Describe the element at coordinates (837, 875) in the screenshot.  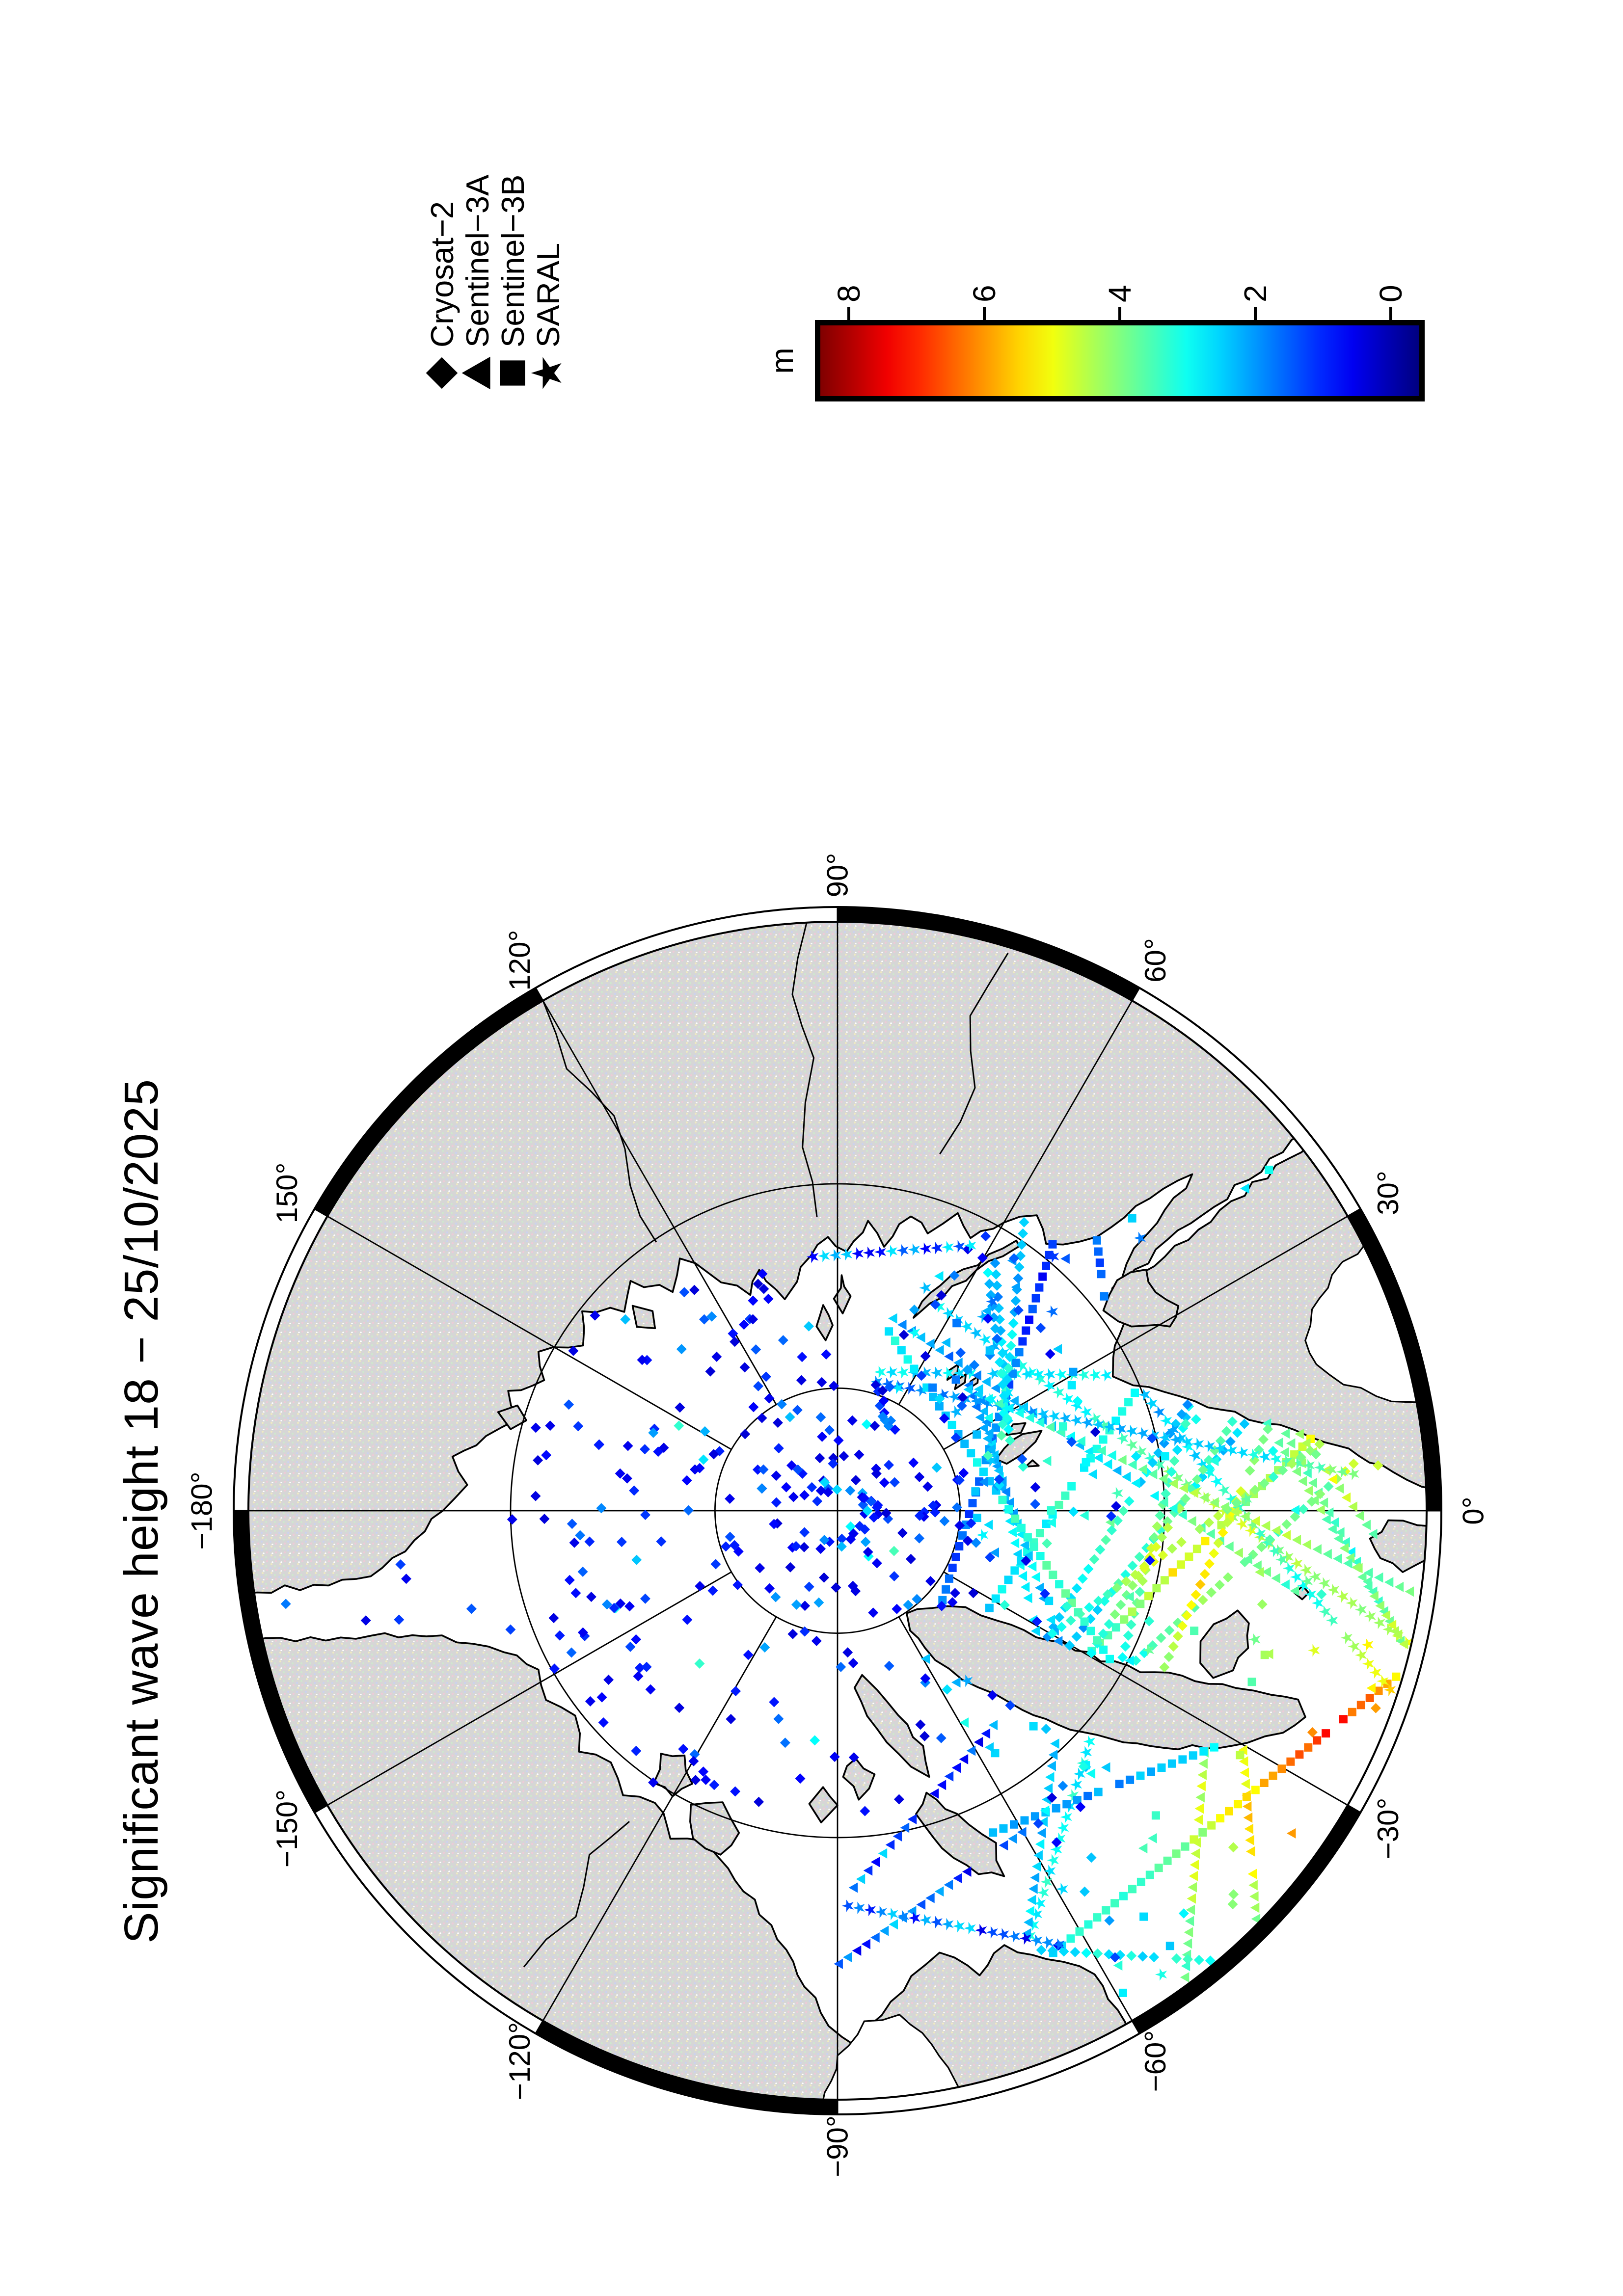
I see `rim-label-lon-90: 90°` at that location.